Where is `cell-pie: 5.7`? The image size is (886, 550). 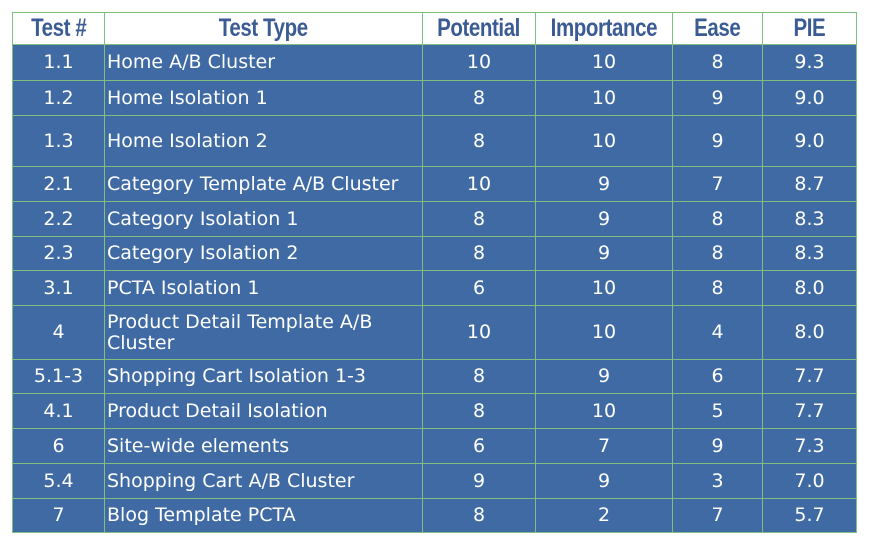
cell-pie: 5.7 is located at coordinates (809, 515).